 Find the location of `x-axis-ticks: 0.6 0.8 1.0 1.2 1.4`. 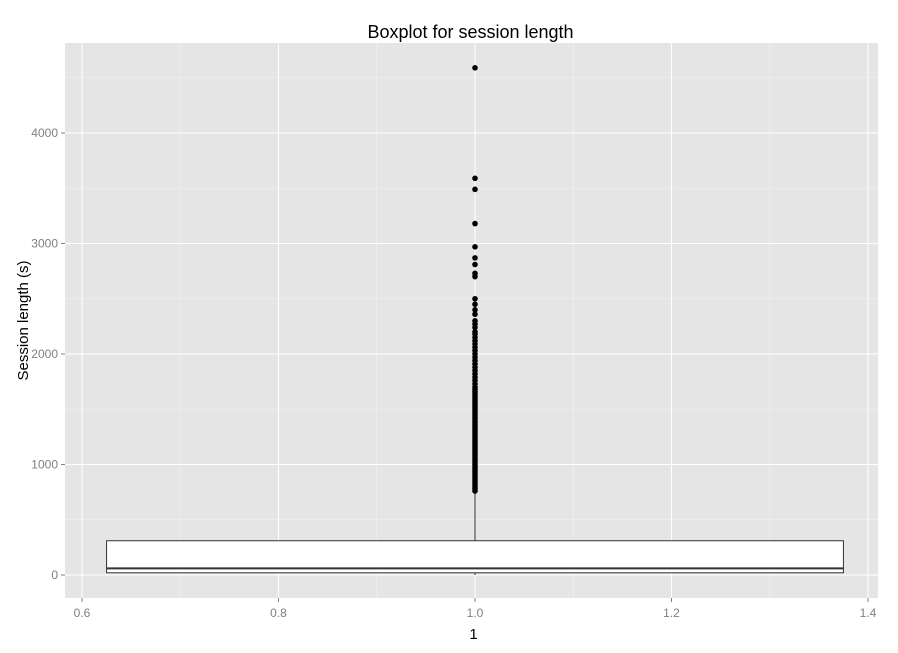

x-axis-ticks: 0.6 0.8 1.0 1.2 1.4 is located at coordinates (475, 609).